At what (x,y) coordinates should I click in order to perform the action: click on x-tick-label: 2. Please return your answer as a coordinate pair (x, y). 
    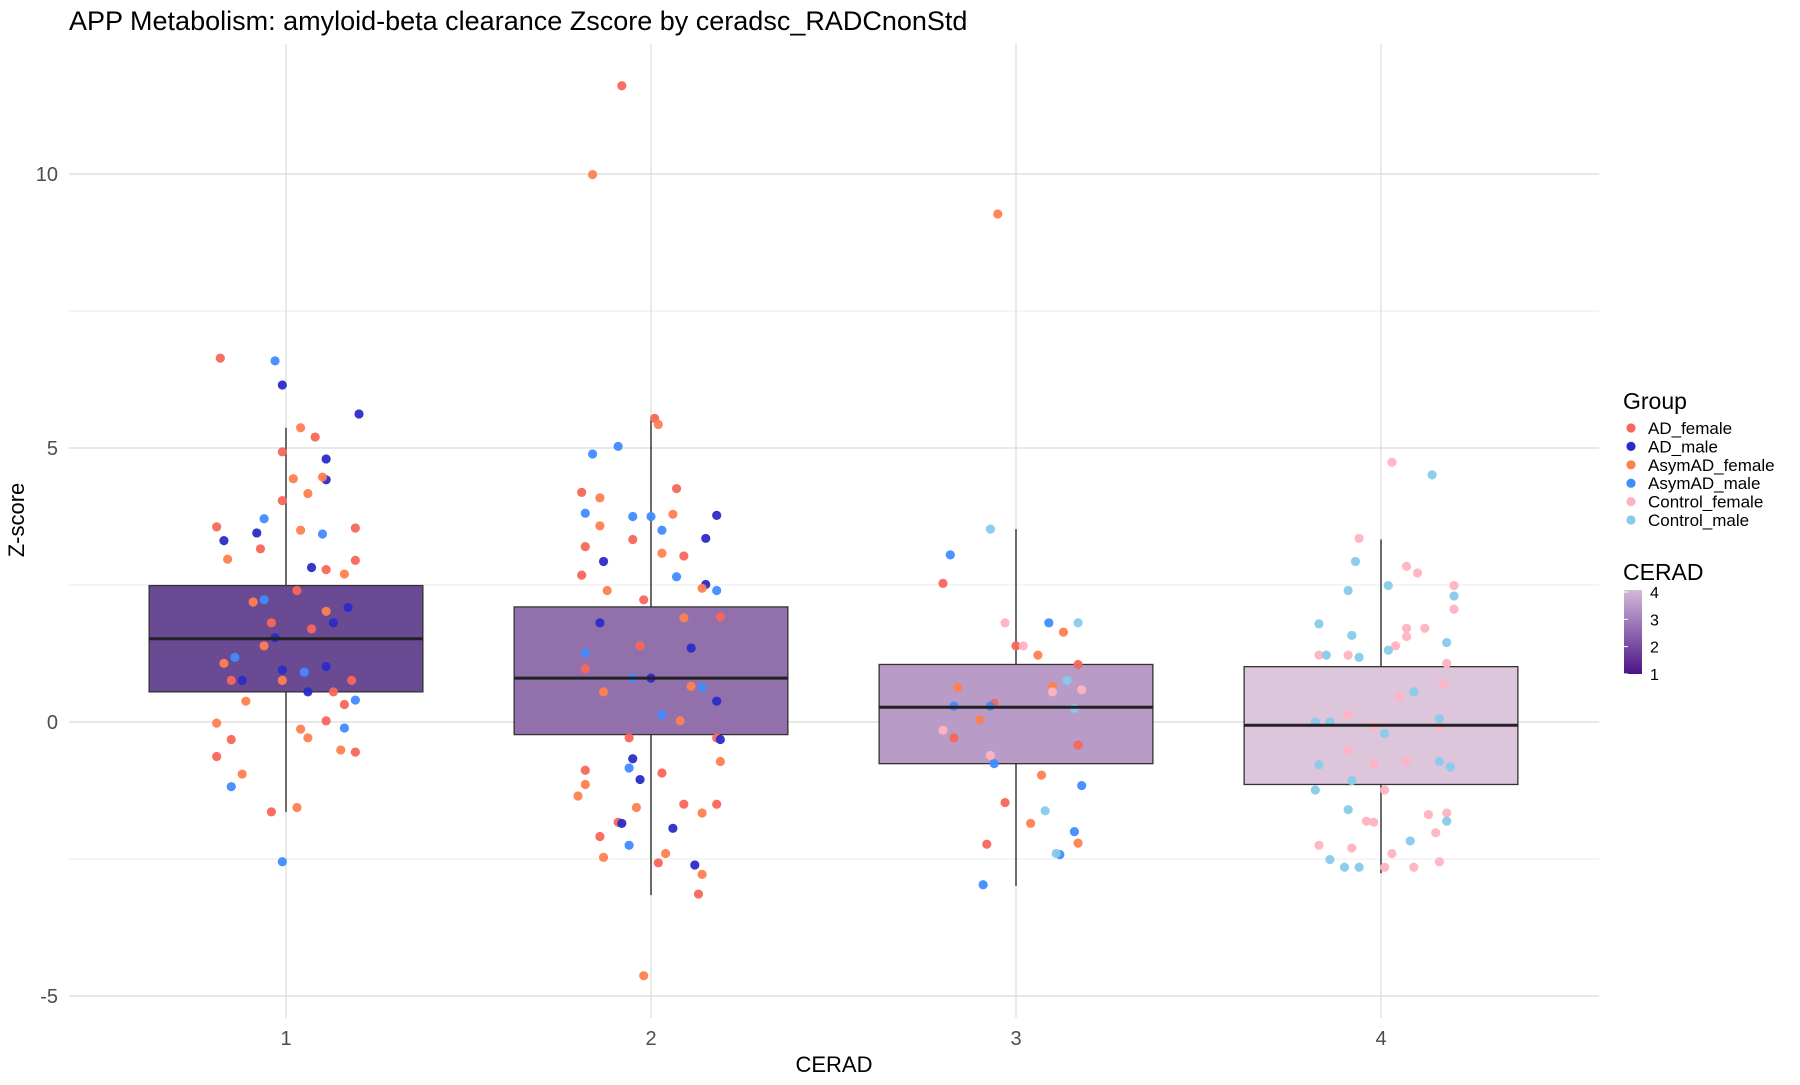
    Looking at the image, I should click on (650, 1039).